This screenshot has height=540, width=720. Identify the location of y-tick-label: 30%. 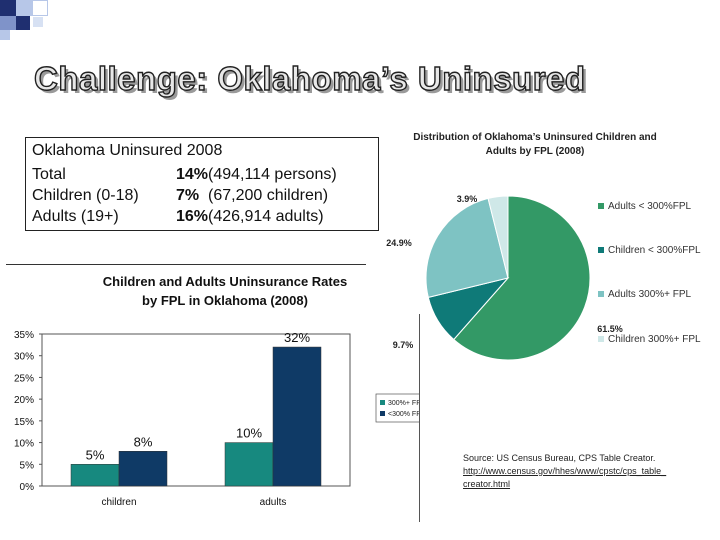
(24, 357).